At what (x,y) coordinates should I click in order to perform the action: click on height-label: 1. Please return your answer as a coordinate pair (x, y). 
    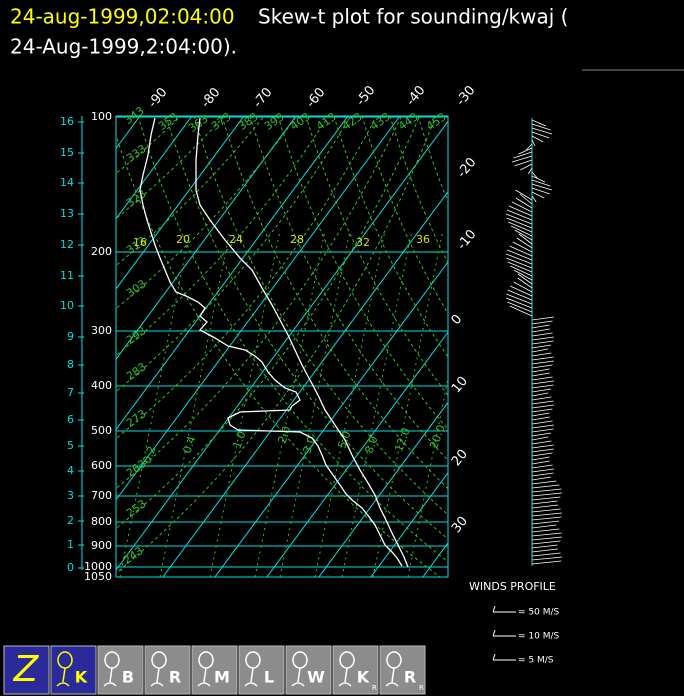
    Looking at the image, I should click on (70, 544).